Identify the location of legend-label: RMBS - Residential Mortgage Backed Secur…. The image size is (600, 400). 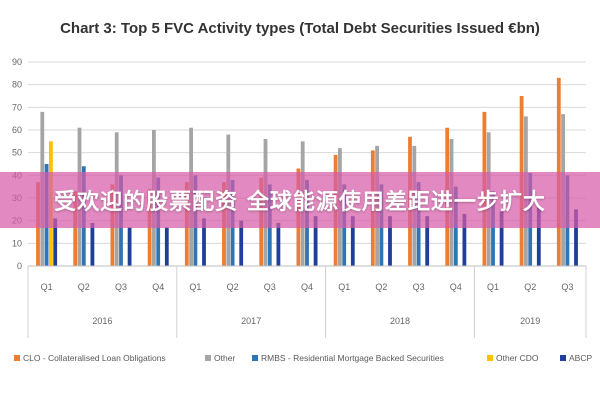
(352, 358).